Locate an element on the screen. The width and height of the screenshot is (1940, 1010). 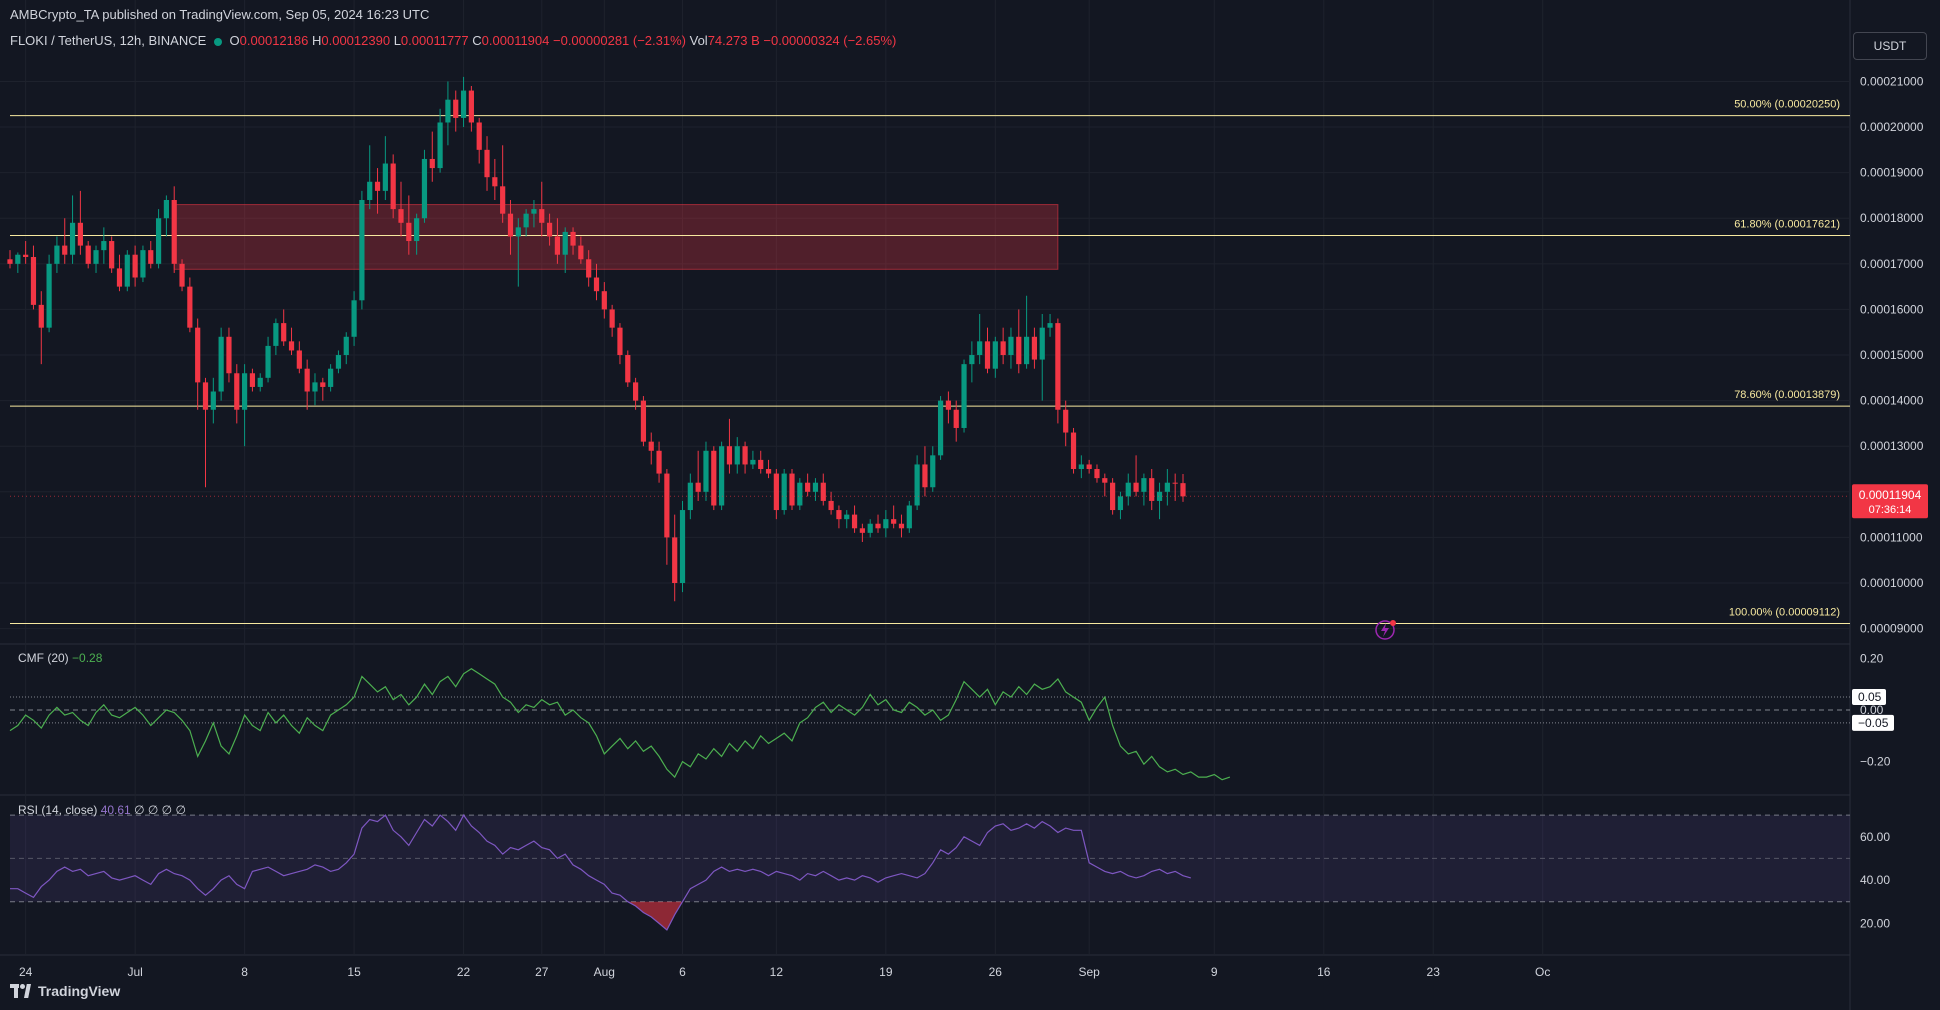
currency-badge: USDT is located at coordinates (1890, 46).